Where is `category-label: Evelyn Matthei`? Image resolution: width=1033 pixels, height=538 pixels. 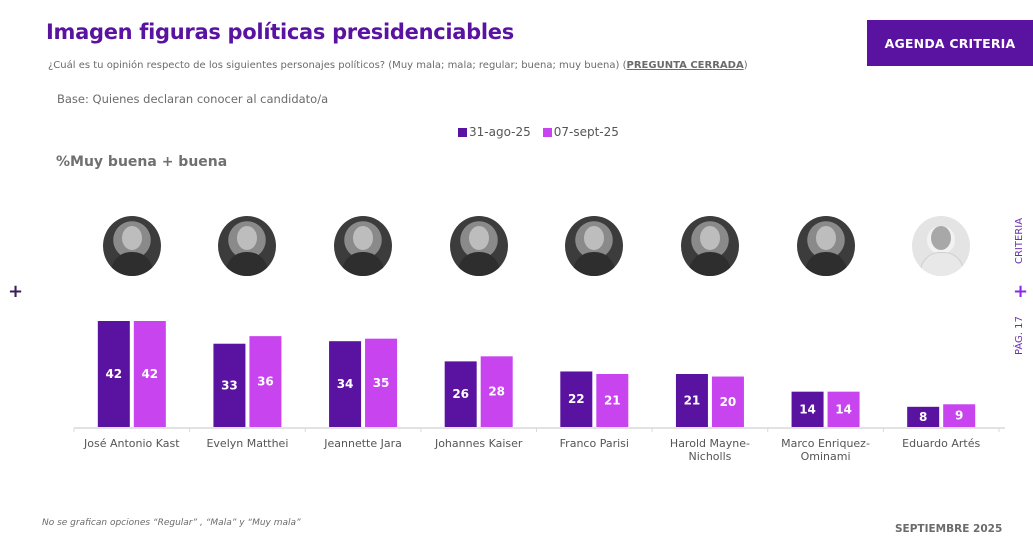
category-label: Evelyn Matthei is located at coordinates (247, 443).